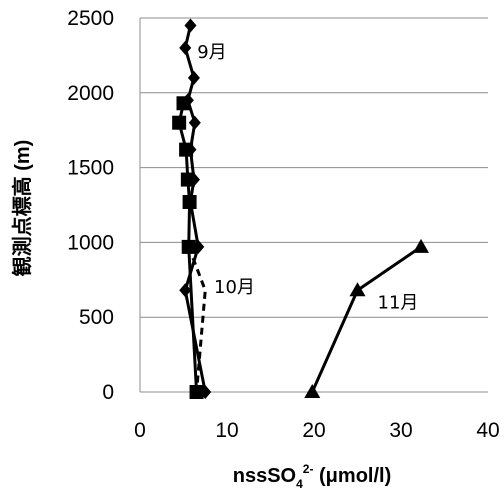 This screenshot has width=504, height=491. Describe the element at coordinates (140, 430) in the screenshot. I see `x-tick-label: 0` at that location.